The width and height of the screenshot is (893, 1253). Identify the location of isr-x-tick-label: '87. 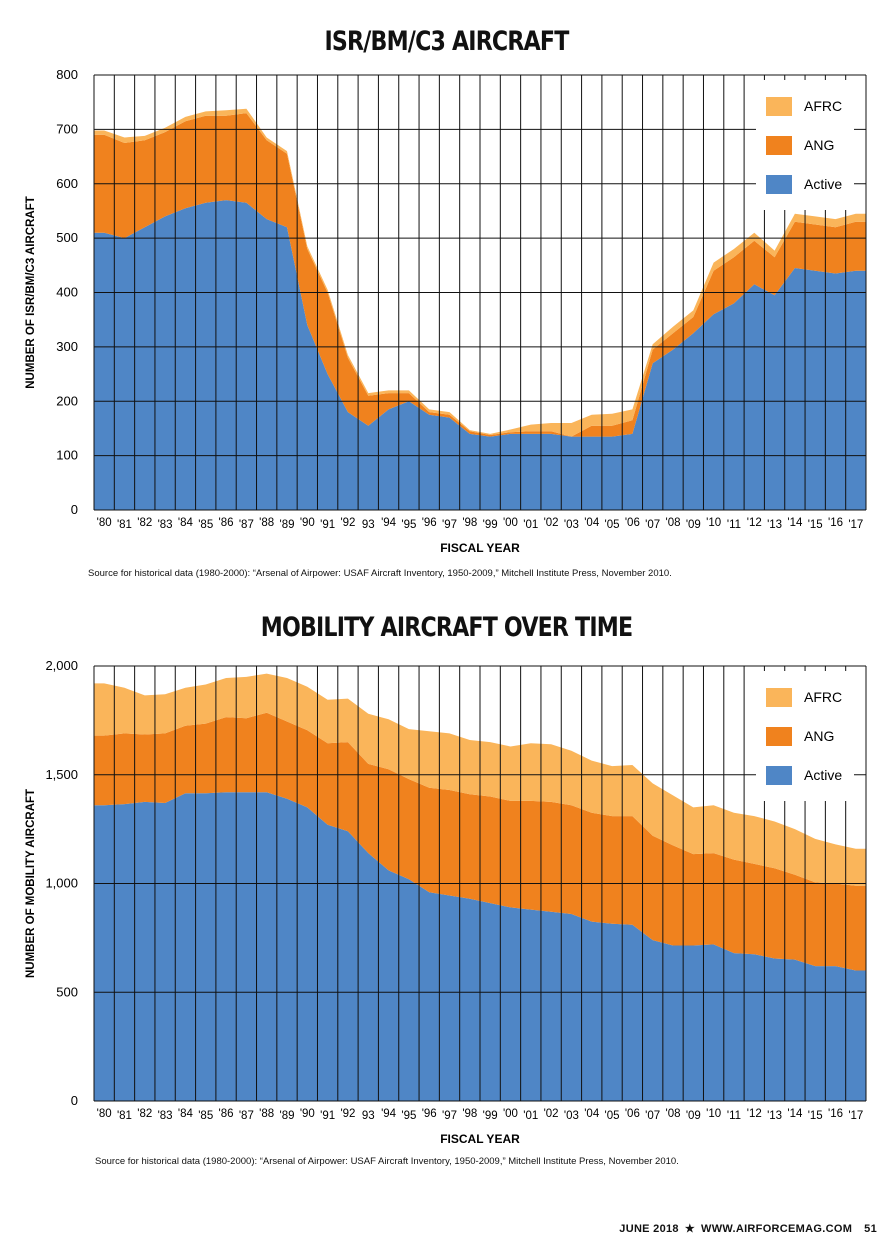
(246, 525).